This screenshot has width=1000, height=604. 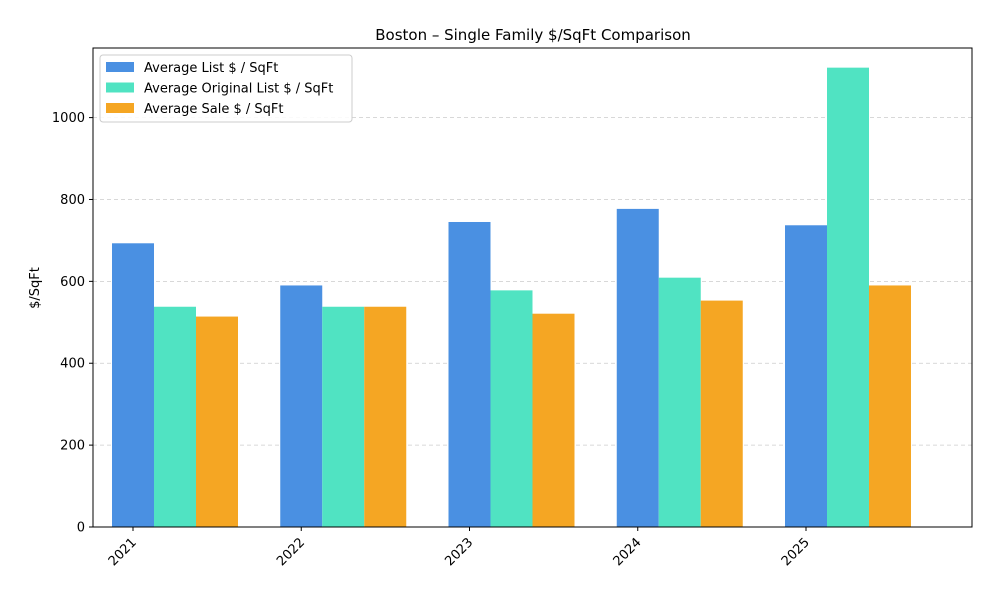 I want to click on legend-box, so click(x=226, y=88).